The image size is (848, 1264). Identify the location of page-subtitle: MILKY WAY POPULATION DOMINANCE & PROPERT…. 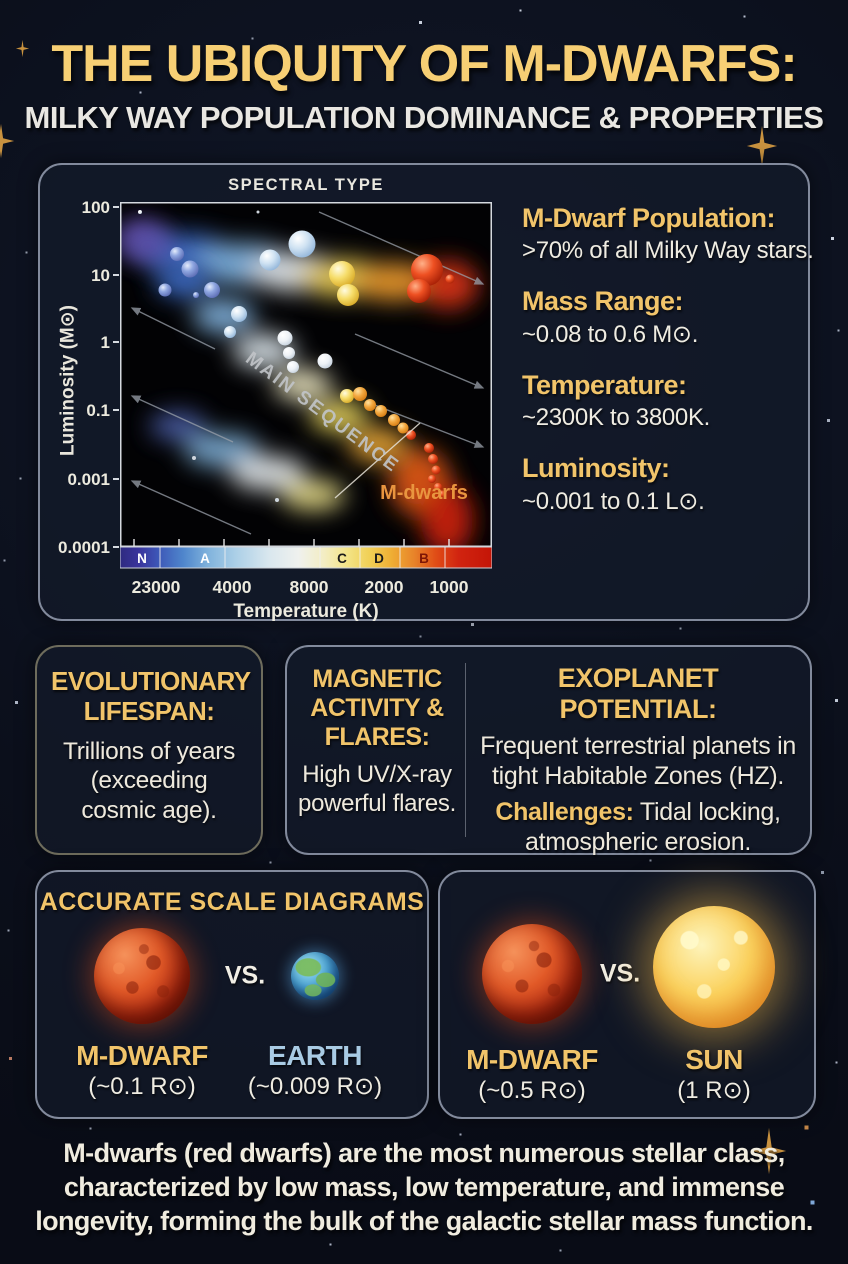
(424, 117).